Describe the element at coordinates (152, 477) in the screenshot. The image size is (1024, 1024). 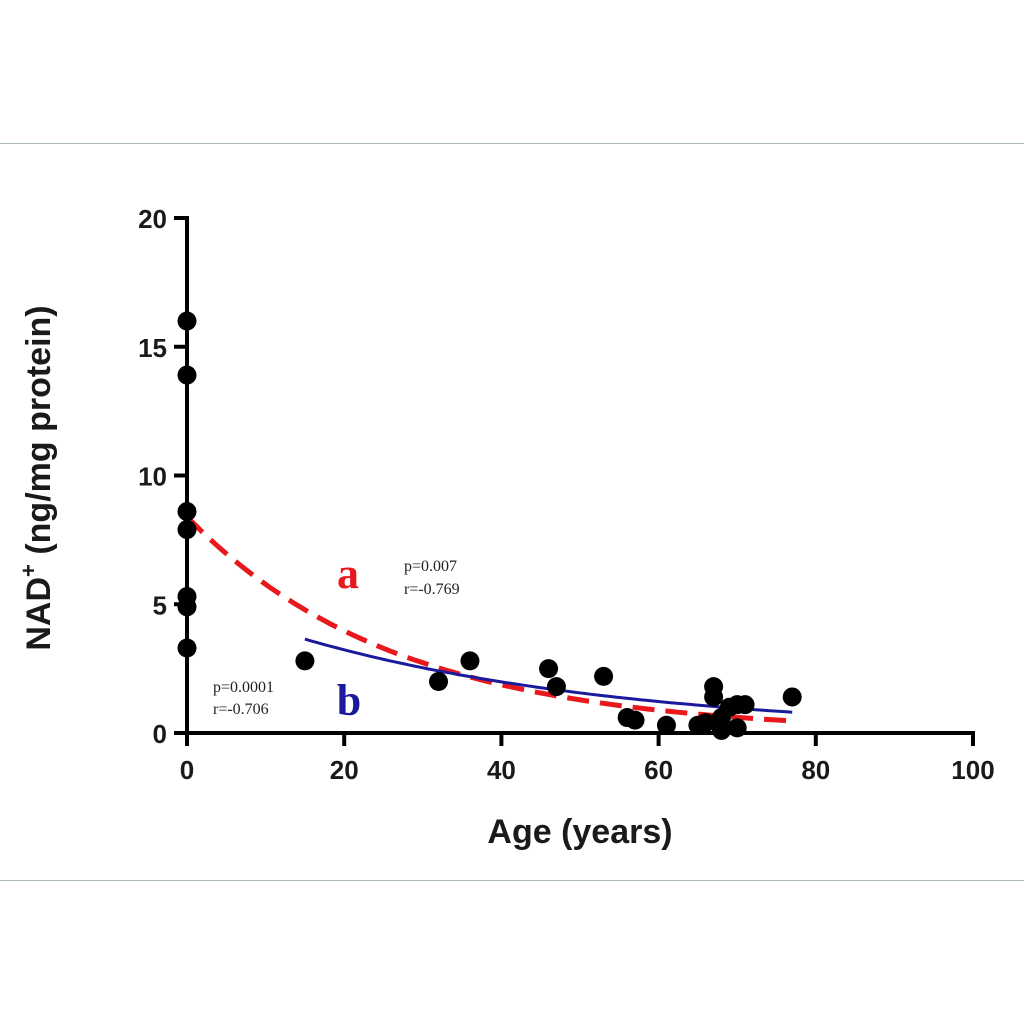
I see `y-tick-label: 10` at that location.